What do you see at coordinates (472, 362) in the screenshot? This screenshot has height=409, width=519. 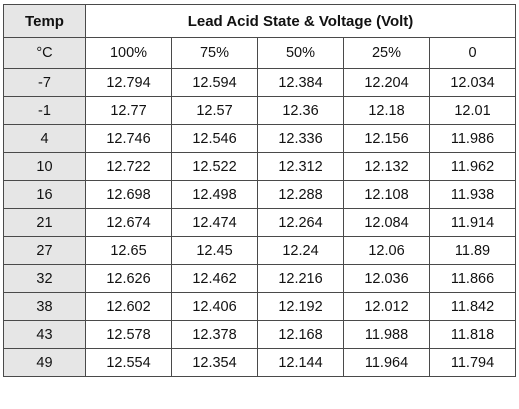 I see `voltage-cell: 11.794` at bounding box center [472, 362].